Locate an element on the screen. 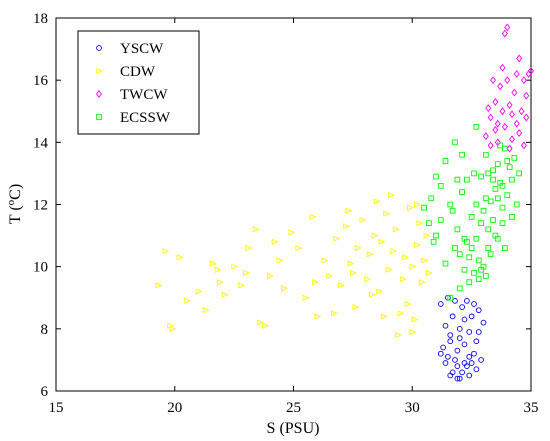 The image size is (550, 441). y-tick-label: 6 is located at coordinates (45, 392).